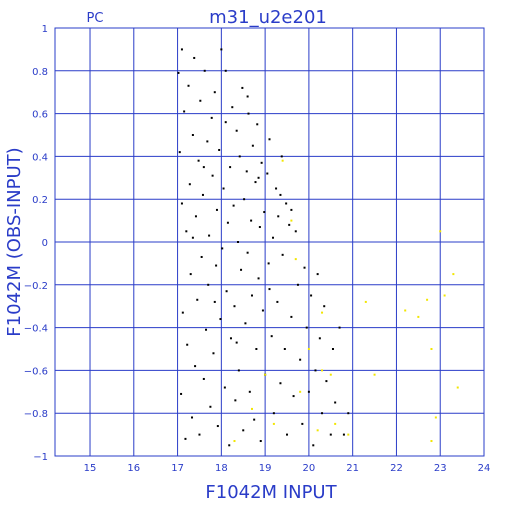 The width and height of the screenshot is (512, 512). What do you see at coordinates (396, 468) in the screenshot?
I see `x-tick-label: 22` at bounding box center [396, 468].